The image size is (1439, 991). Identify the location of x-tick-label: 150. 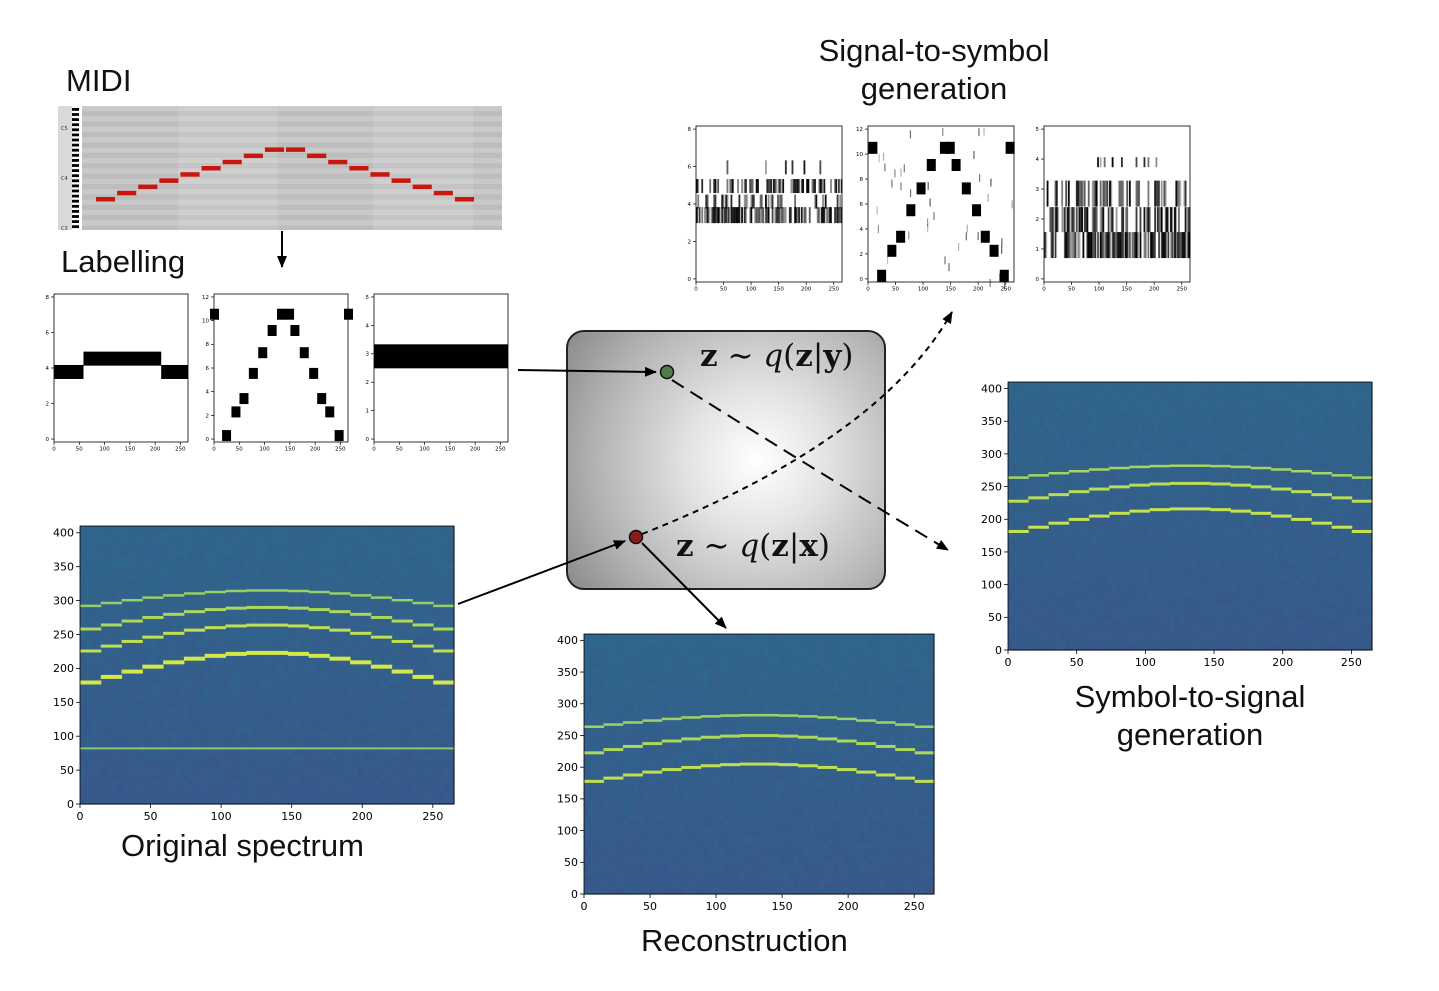
(291, 816).